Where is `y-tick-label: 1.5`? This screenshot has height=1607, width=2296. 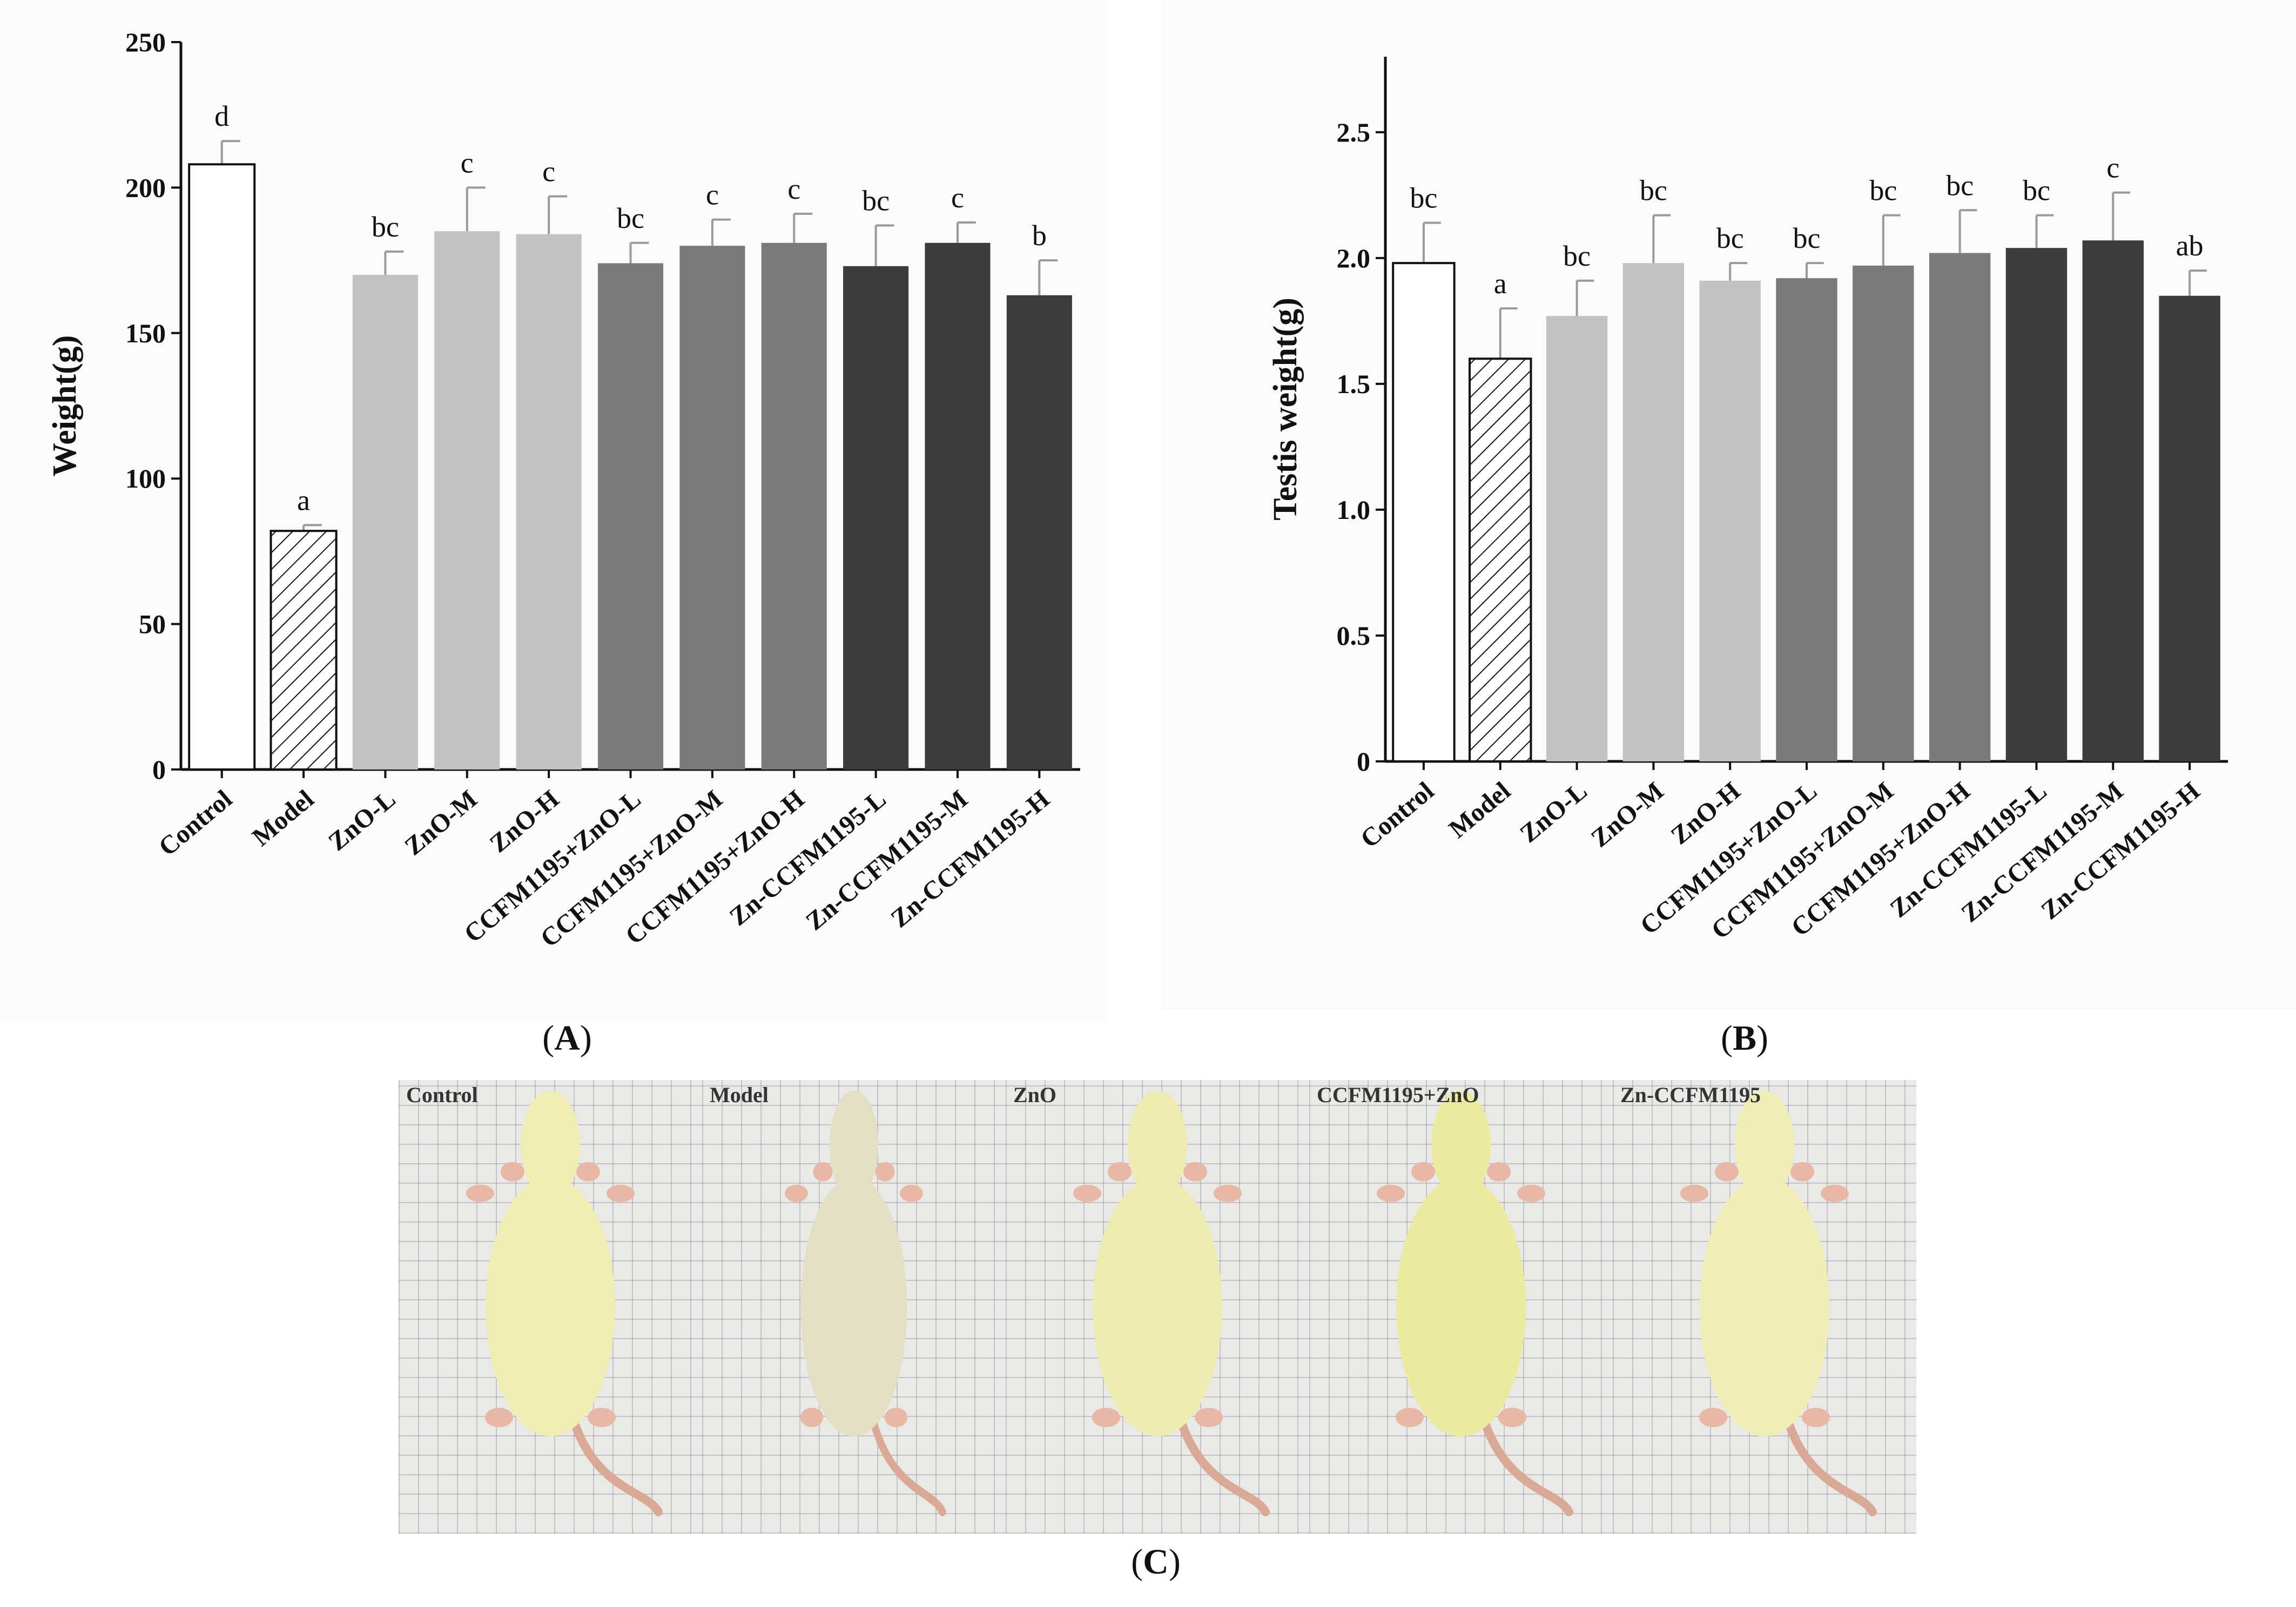
y-tick-label: 1.5 is located at coordinates (1354, 384).